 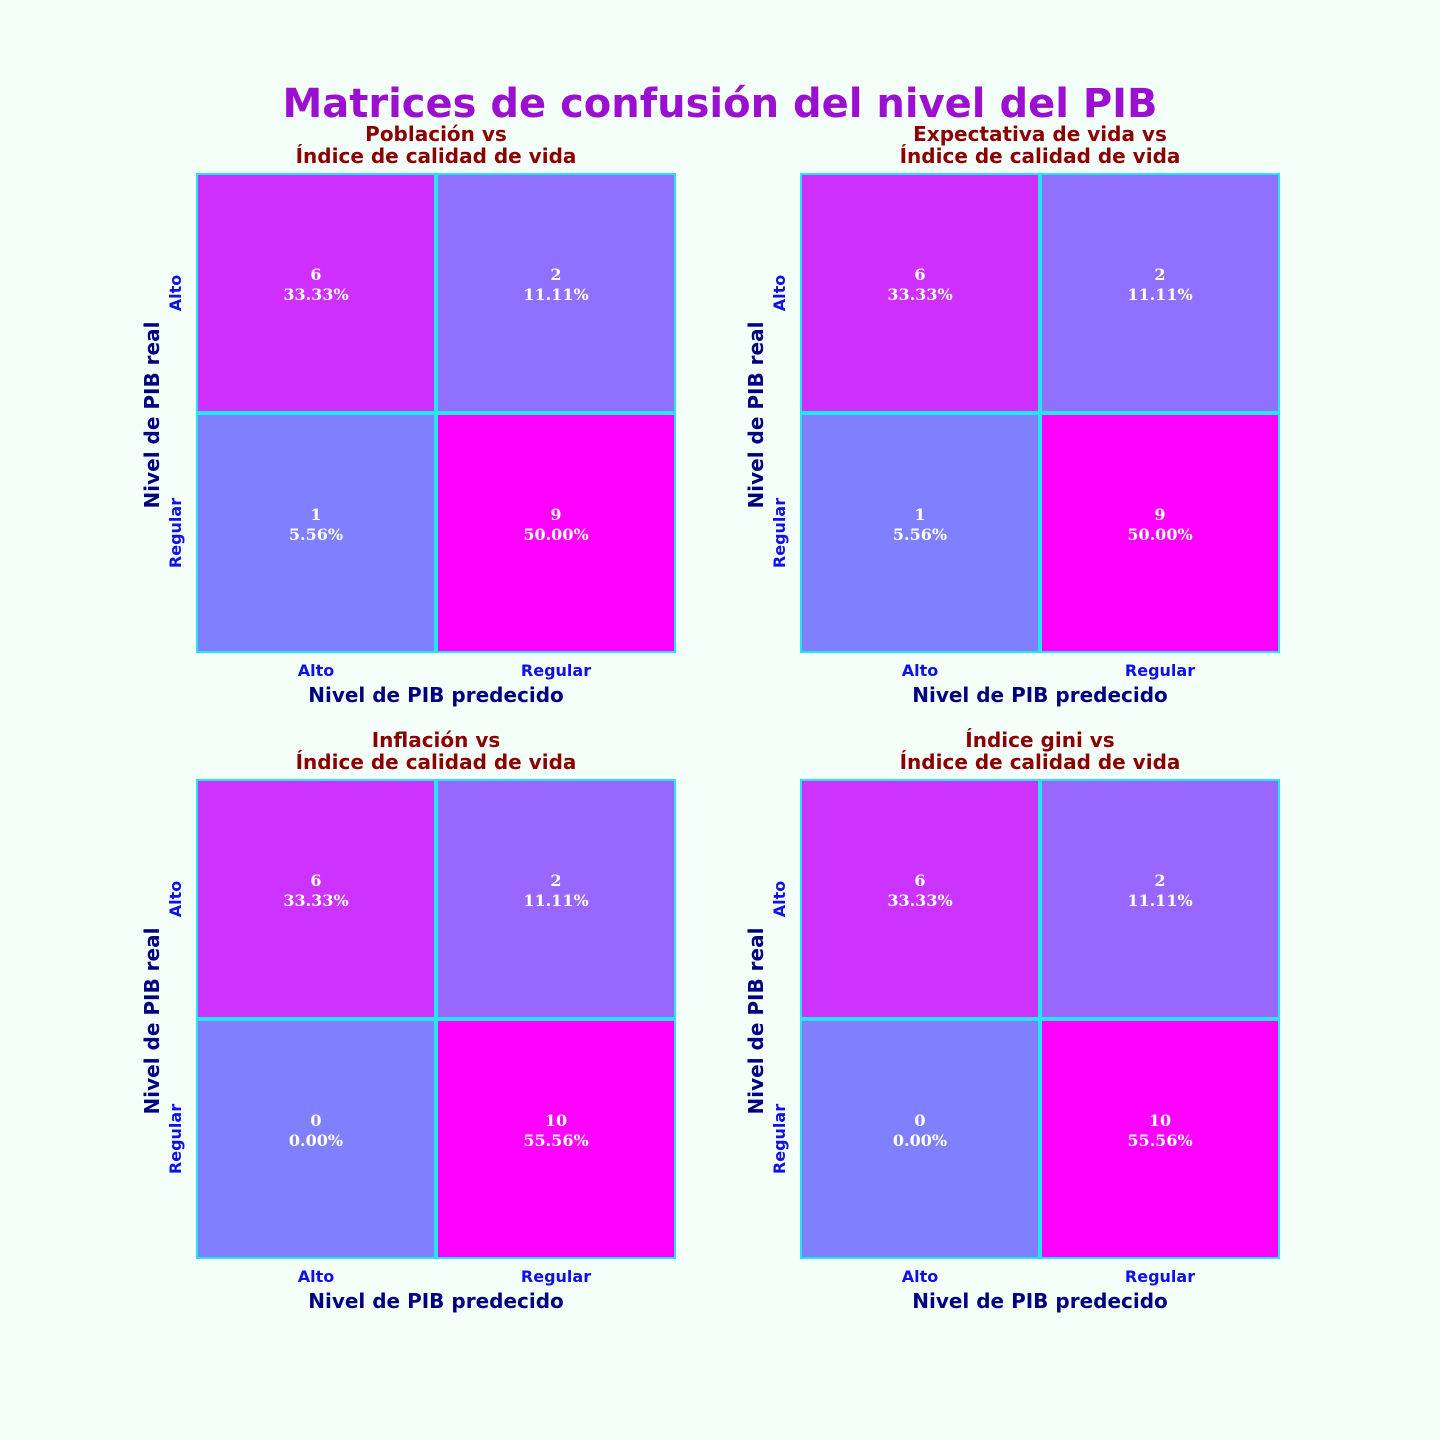 I want to click on panel-title-line: Expectativa de vida vs, so click(x=1040, y=134).